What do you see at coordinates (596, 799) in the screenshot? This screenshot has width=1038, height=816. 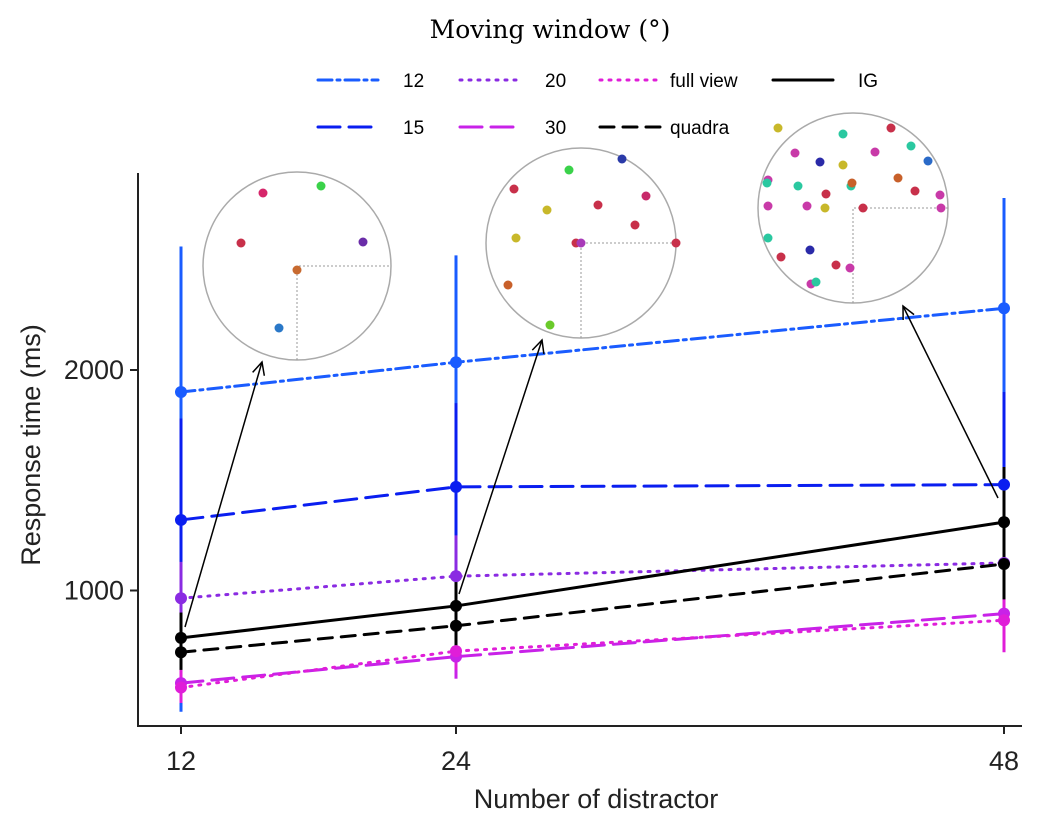 I see `x-axis-label: Number of distractor` at bounding box center [596, 799].